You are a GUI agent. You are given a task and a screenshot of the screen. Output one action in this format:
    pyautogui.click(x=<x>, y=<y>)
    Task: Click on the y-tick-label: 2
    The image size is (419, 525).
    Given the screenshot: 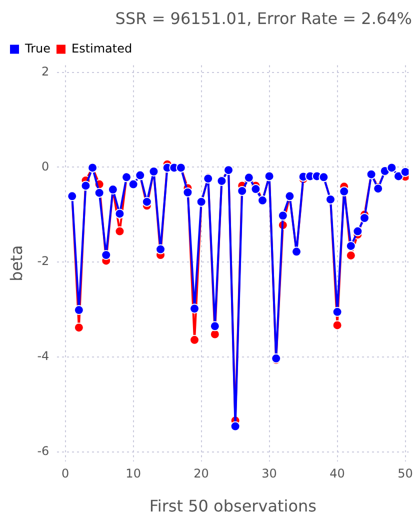 What is the action you would take?
    pyautogui.click(x=46, y=71)
    